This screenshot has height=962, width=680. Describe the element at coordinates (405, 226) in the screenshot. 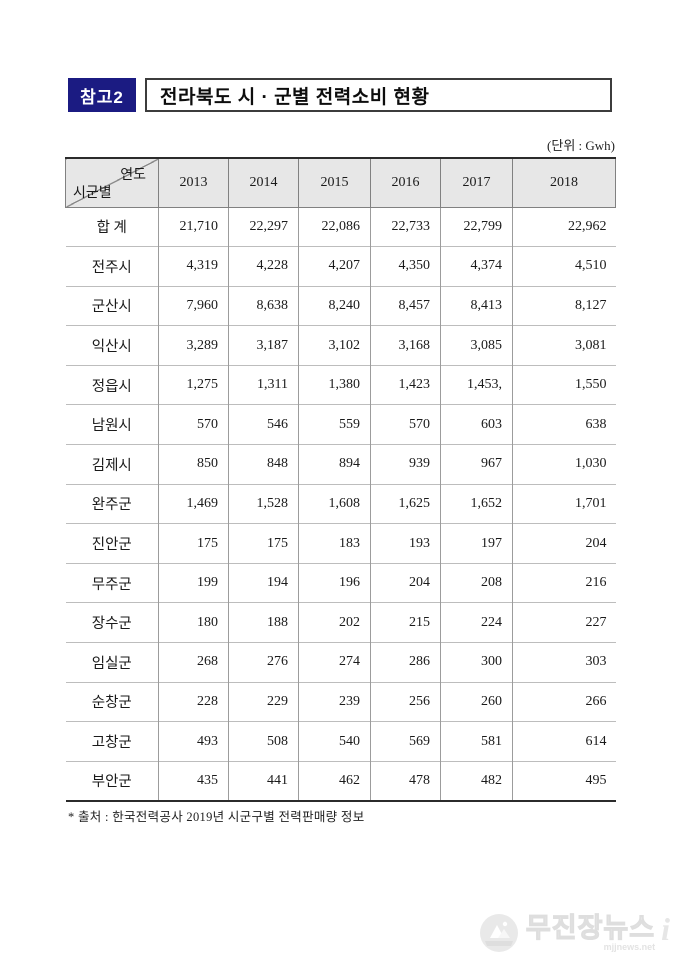

I see `value-cell: 22,733` at that location.